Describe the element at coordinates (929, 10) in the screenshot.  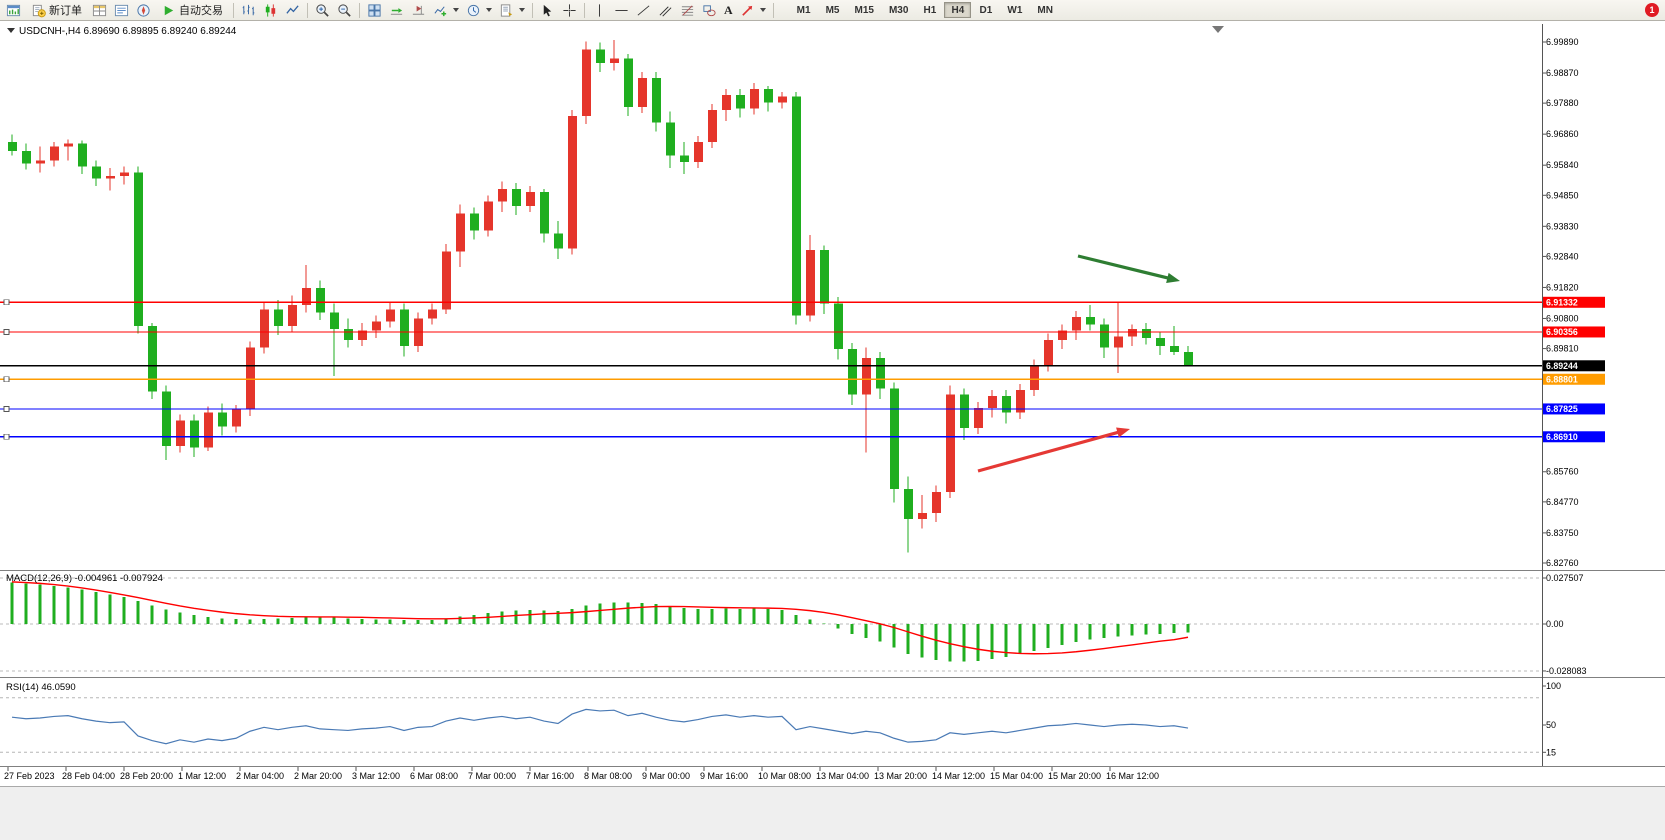
I see `timeframe-button-h1: H1` at that location.